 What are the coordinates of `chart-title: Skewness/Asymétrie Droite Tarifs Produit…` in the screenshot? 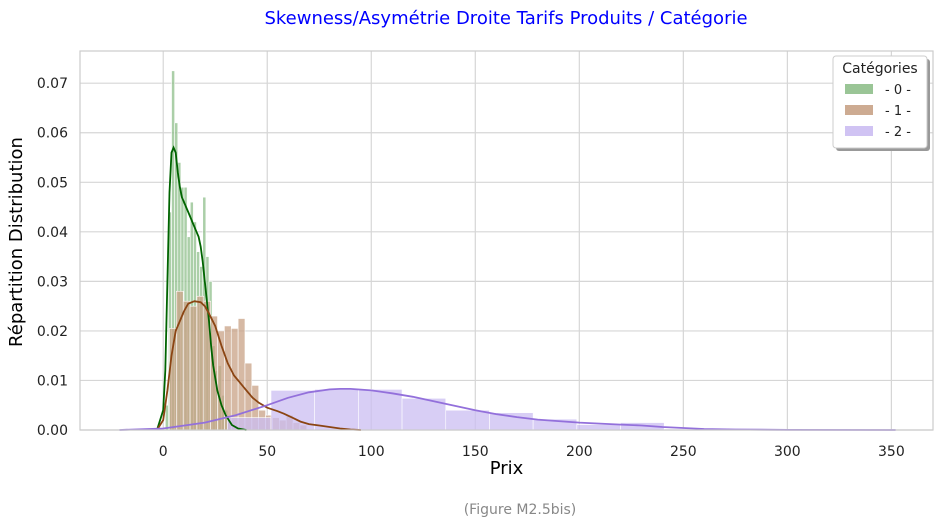 It's located at (506, 18).